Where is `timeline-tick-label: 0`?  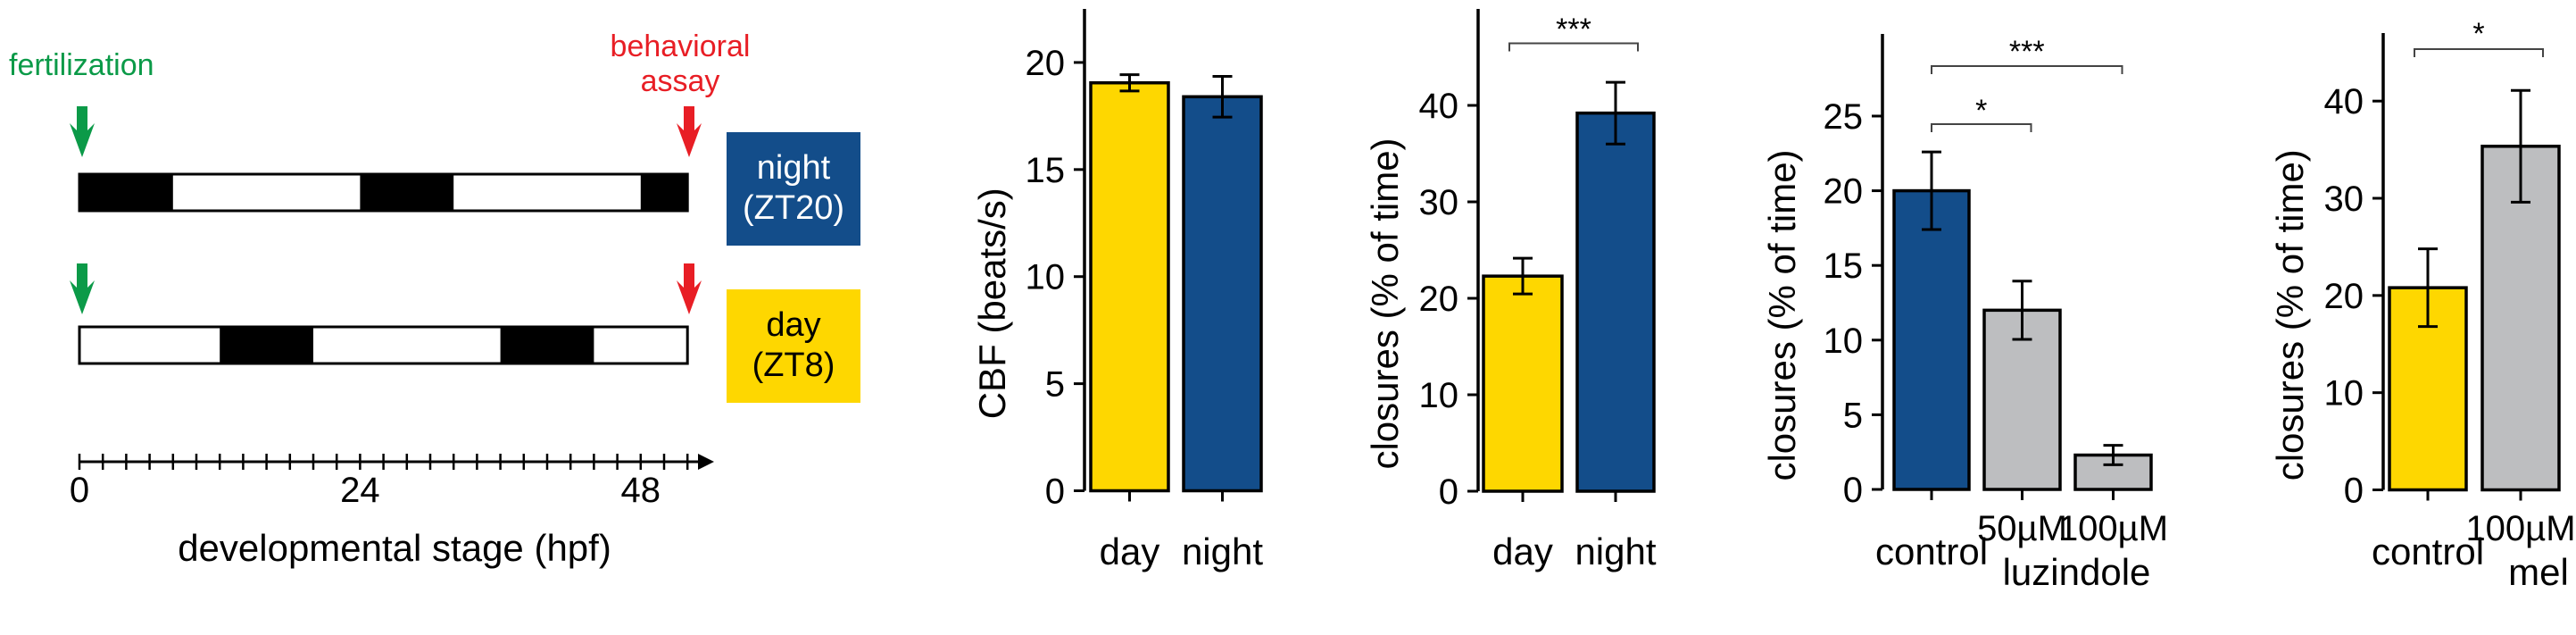
timeline-tick-label: 0 is located at coordinates (80, 490).